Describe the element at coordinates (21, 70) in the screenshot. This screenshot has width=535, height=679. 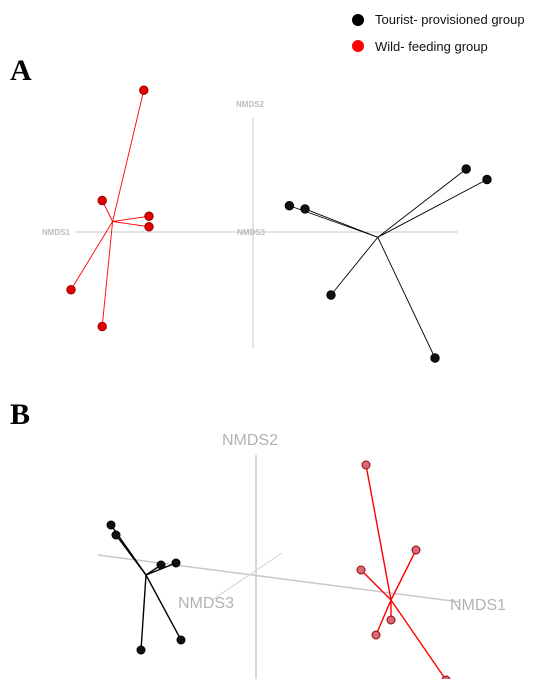
I see `panel-label-a: A` at that location.